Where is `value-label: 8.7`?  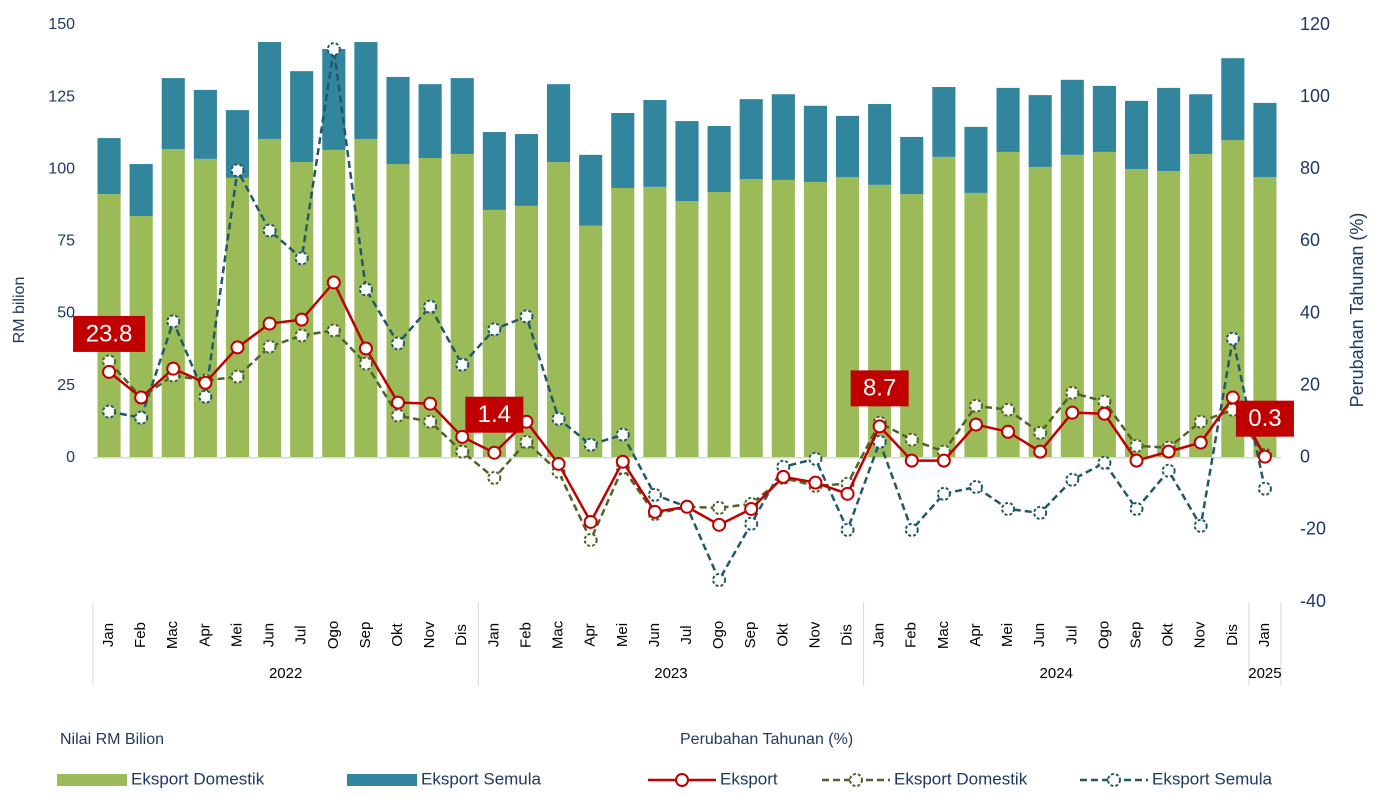 value-label: 8.7 is located at coordinates (879, 388).